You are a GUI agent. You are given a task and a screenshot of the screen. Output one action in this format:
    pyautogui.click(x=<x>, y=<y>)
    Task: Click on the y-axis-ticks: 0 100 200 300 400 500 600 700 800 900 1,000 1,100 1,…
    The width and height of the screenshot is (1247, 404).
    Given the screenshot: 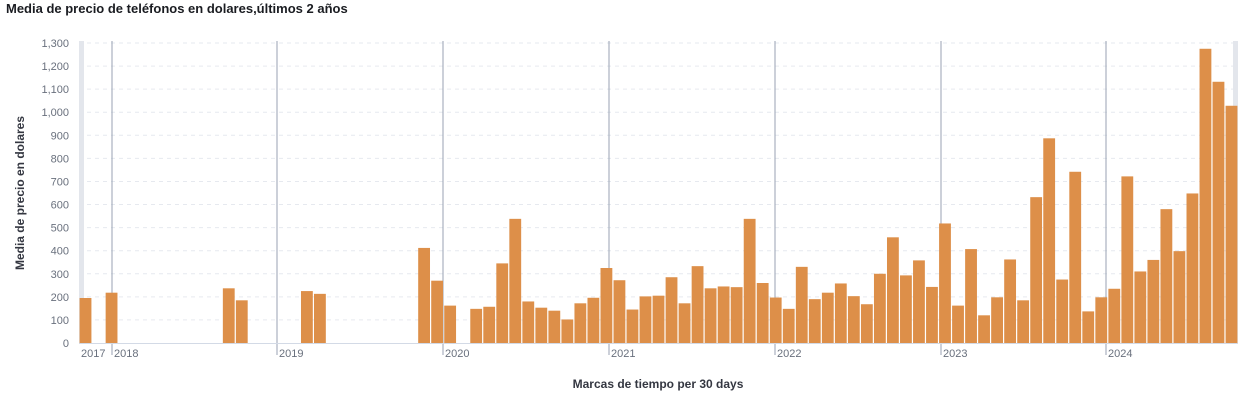 What is the action you would take?
    pyautogui.click(x=55, y=194)
    